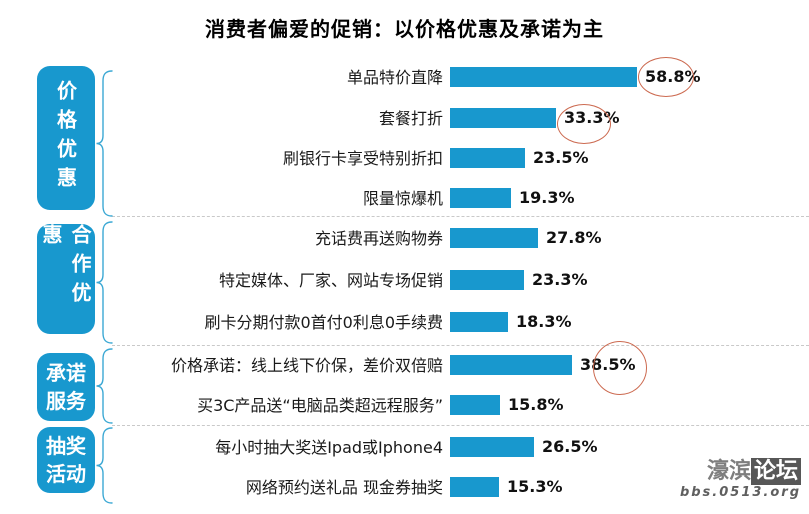 This screenshot has width=809, height=514. I want to click on chart-row: 套餐打折 33.3%, so click(404, 118).